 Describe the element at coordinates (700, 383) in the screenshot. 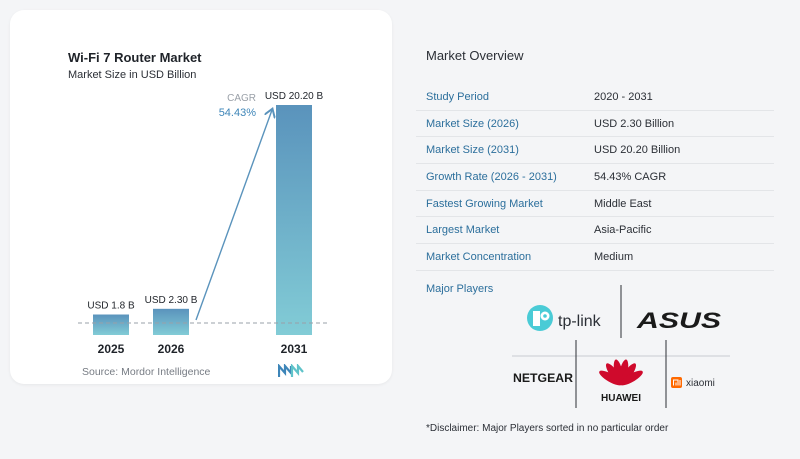

I see `xiaomi-wordmark: xiaomi` at that location.